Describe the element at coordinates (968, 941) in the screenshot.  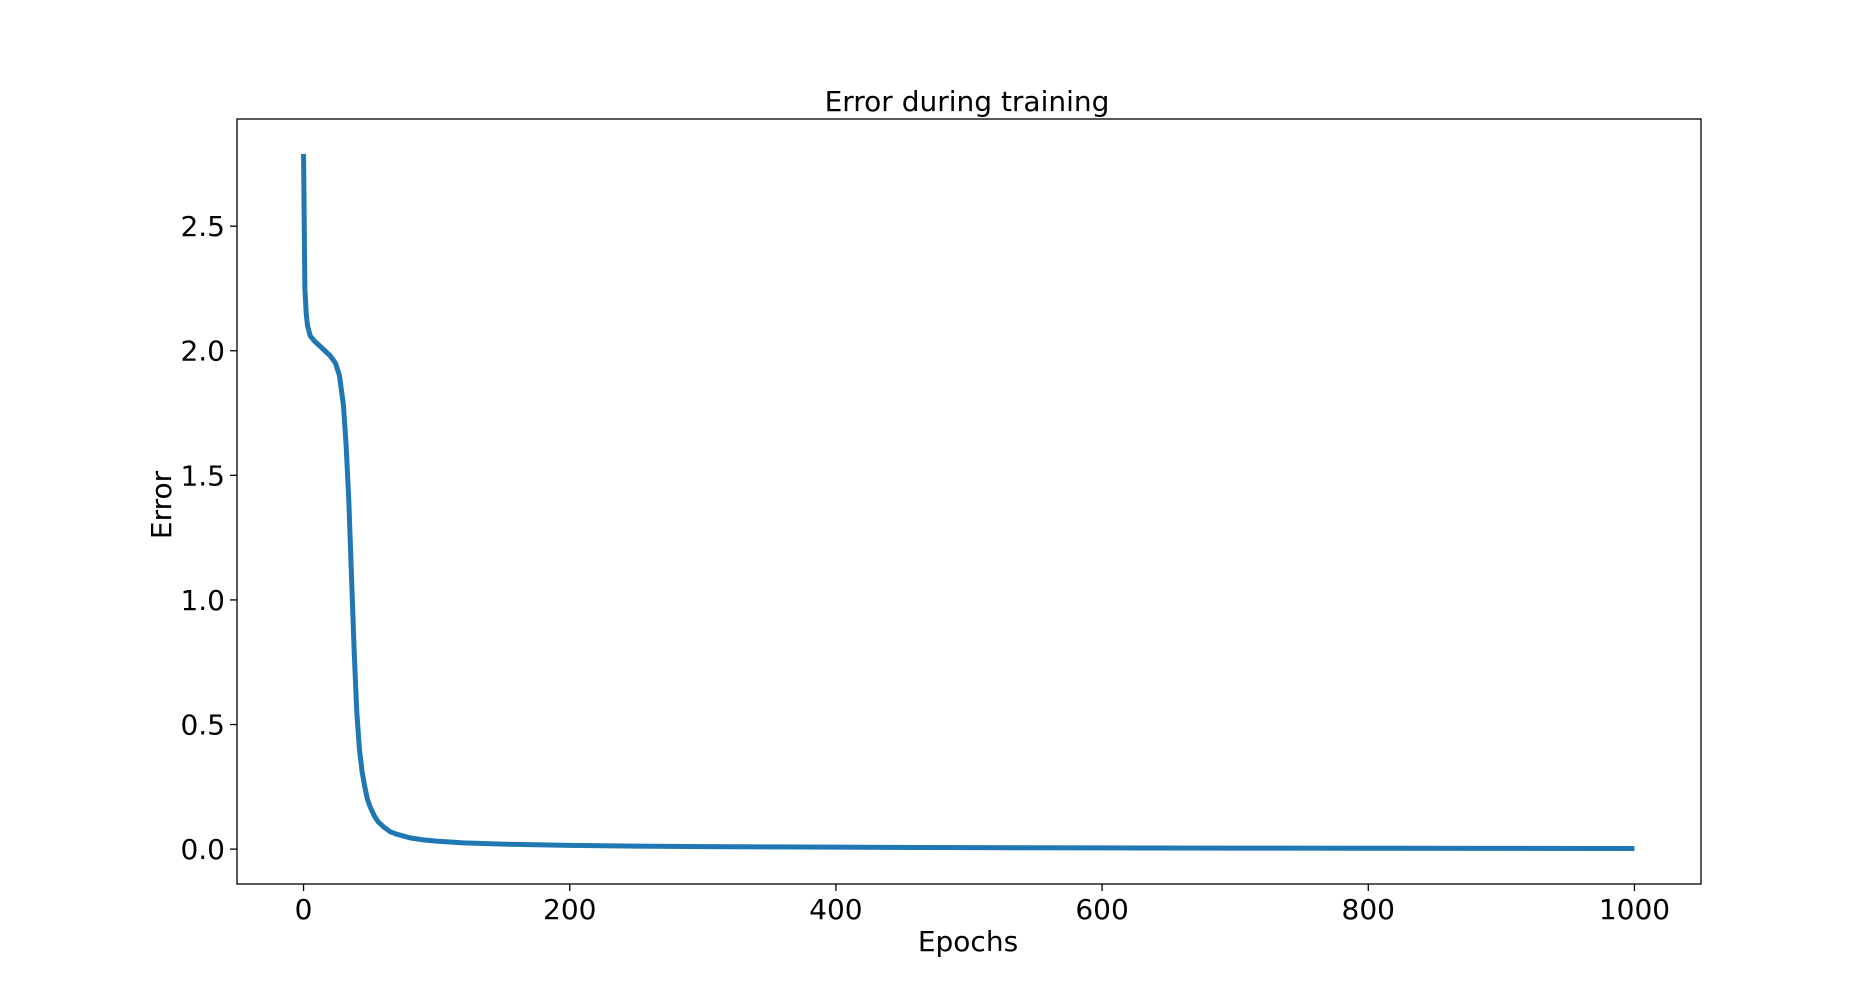
I see `x-axis-label: Epochs` at that location.